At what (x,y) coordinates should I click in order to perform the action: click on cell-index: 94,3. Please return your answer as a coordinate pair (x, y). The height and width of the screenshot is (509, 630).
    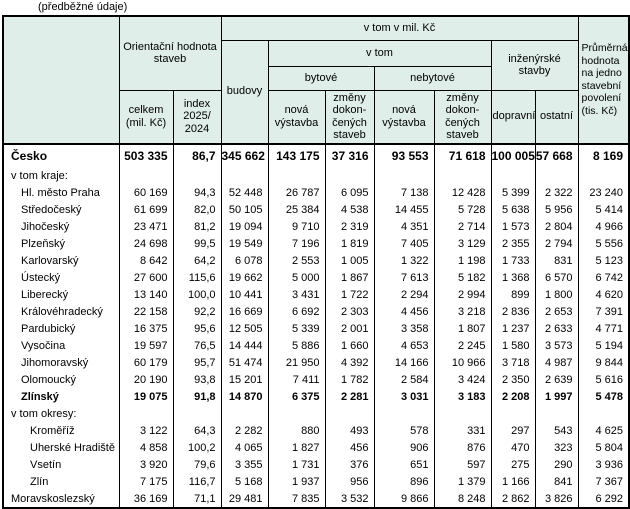
    Looking at the image, I should click on (197, 193).